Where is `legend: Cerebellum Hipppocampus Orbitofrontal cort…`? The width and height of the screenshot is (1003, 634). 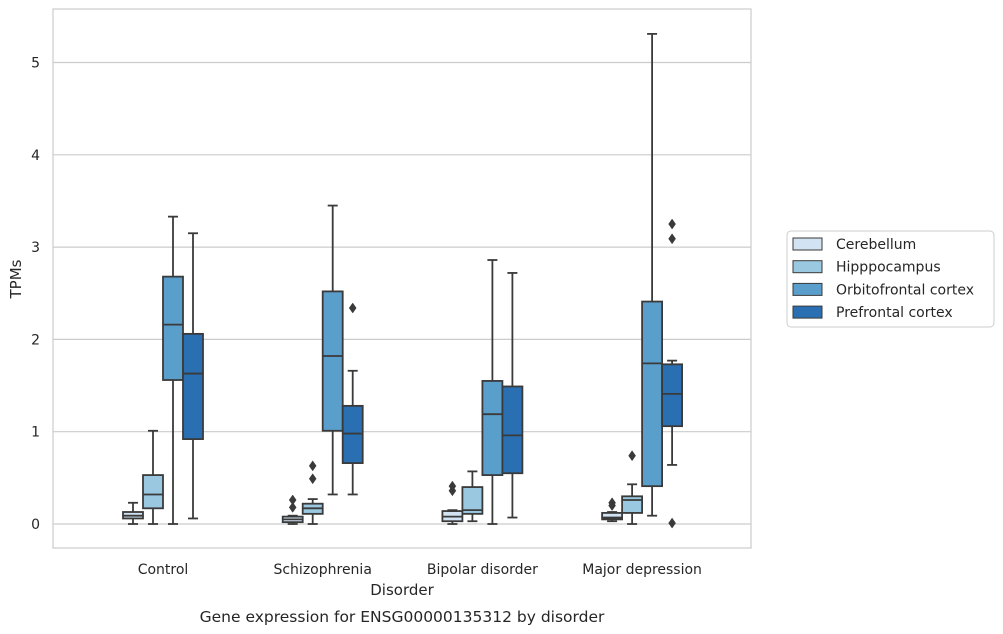
legend: Cerebellum Hipppocampus Orbitofrontal cort… is located at coordinates (890, 279).